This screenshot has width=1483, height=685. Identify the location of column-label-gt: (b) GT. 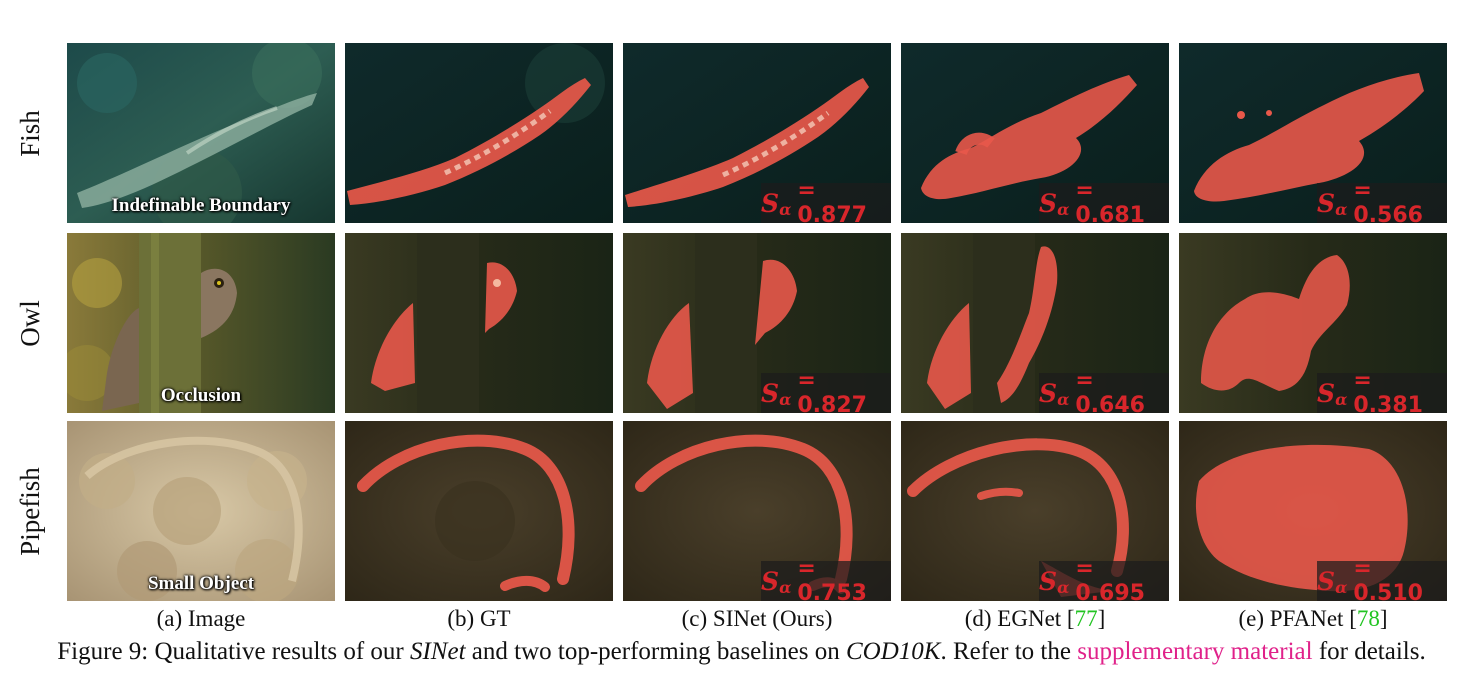
(479, 618).